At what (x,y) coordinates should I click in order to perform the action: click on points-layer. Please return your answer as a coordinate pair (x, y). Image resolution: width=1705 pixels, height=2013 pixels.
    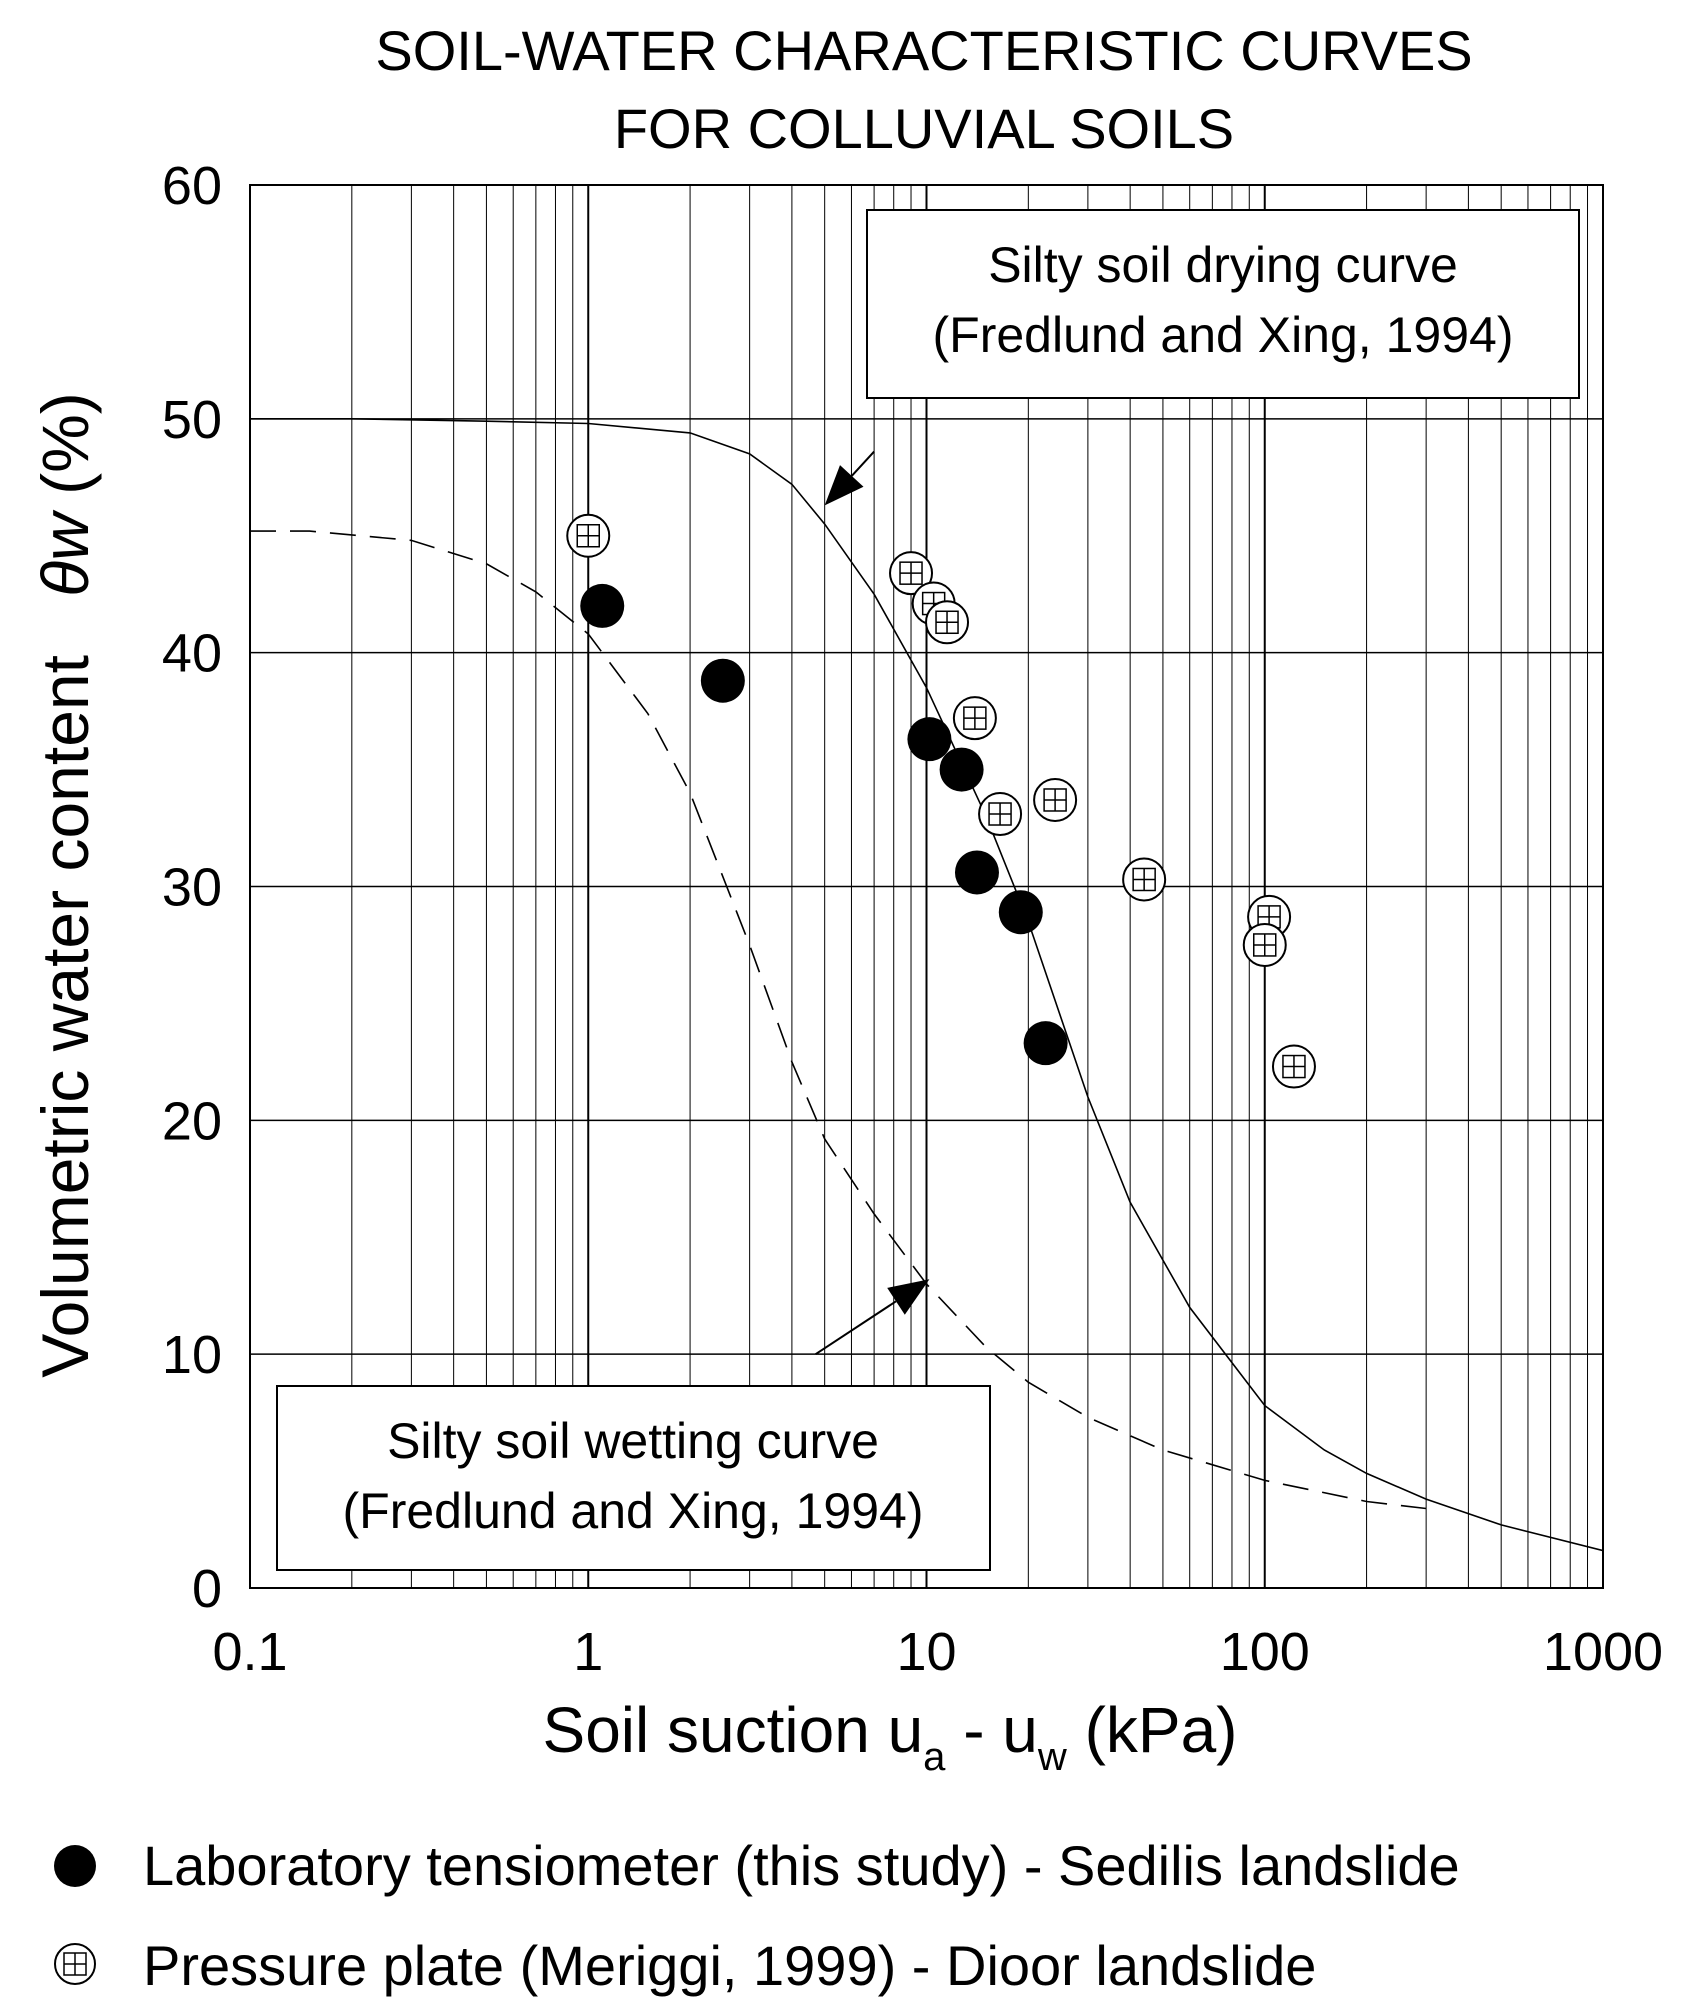
    Looking at the image, I should click on (941, 801).